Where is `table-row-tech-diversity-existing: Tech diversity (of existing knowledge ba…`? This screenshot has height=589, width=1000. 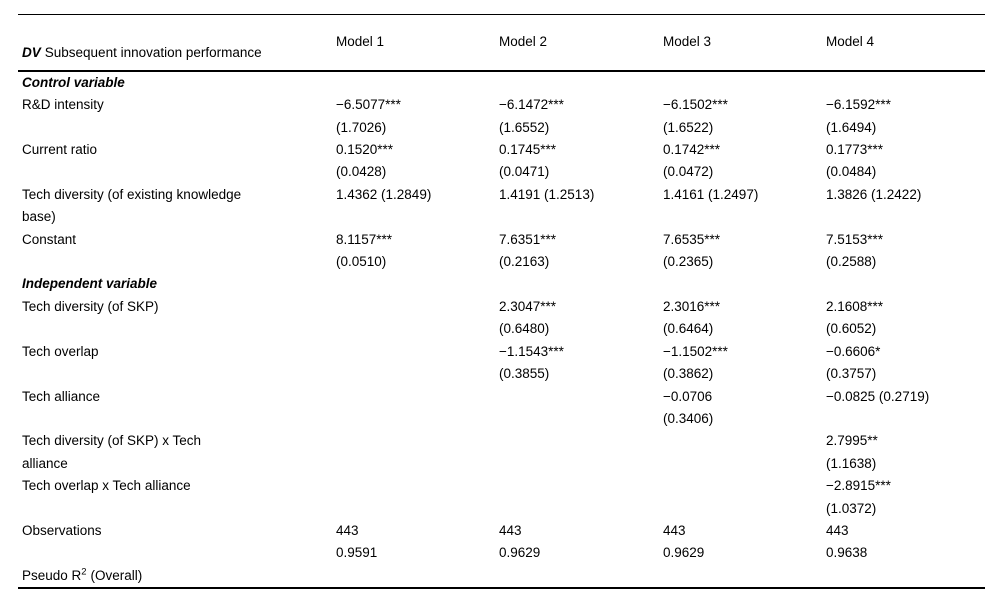 table-row-tech-diversity-existing: Tech diversity (of existing knowledge ba… is located at coordinates (501, 206).